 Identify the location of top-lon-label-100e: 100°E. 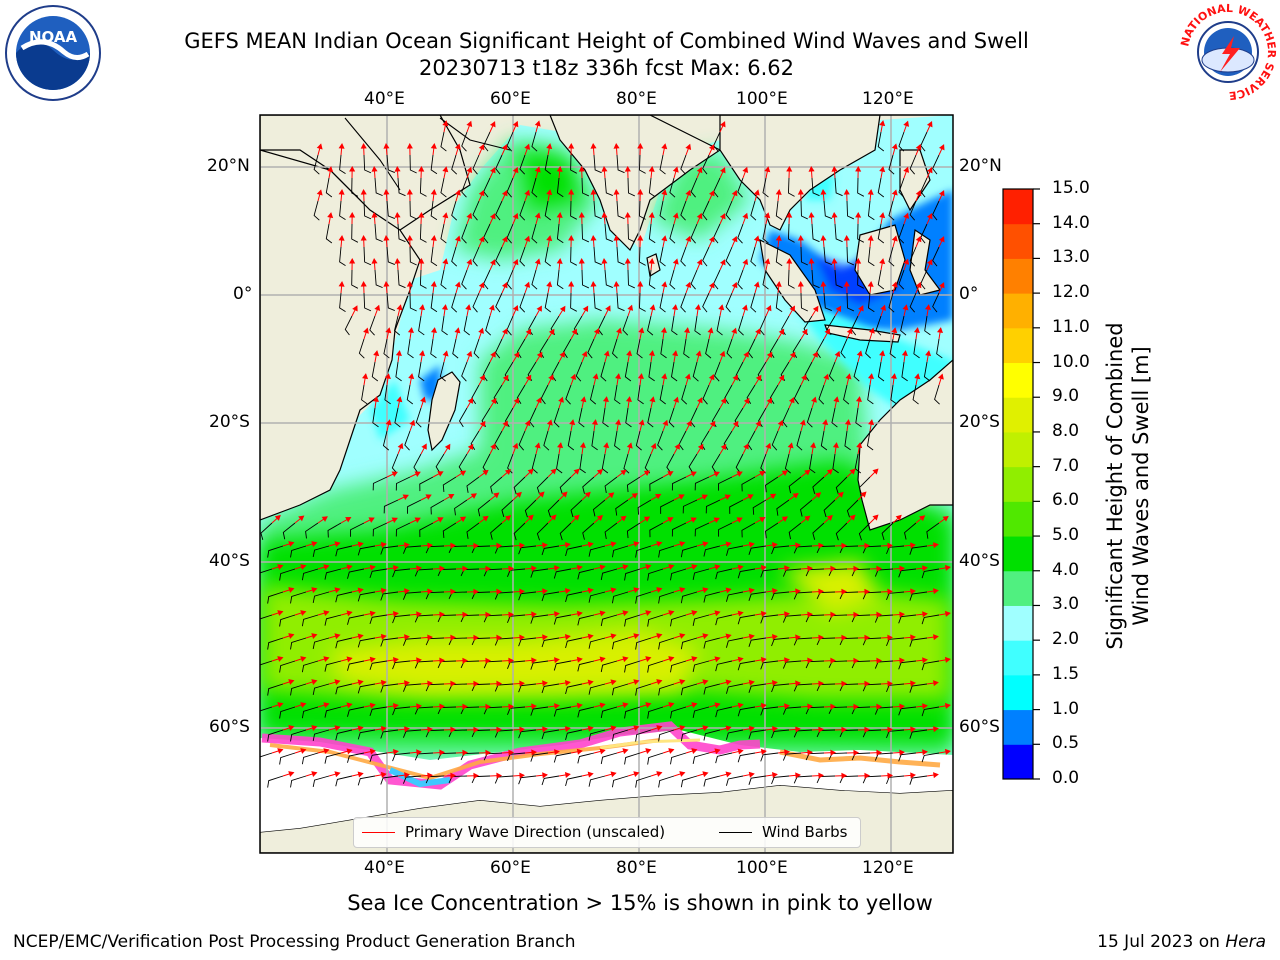
(762, 99).